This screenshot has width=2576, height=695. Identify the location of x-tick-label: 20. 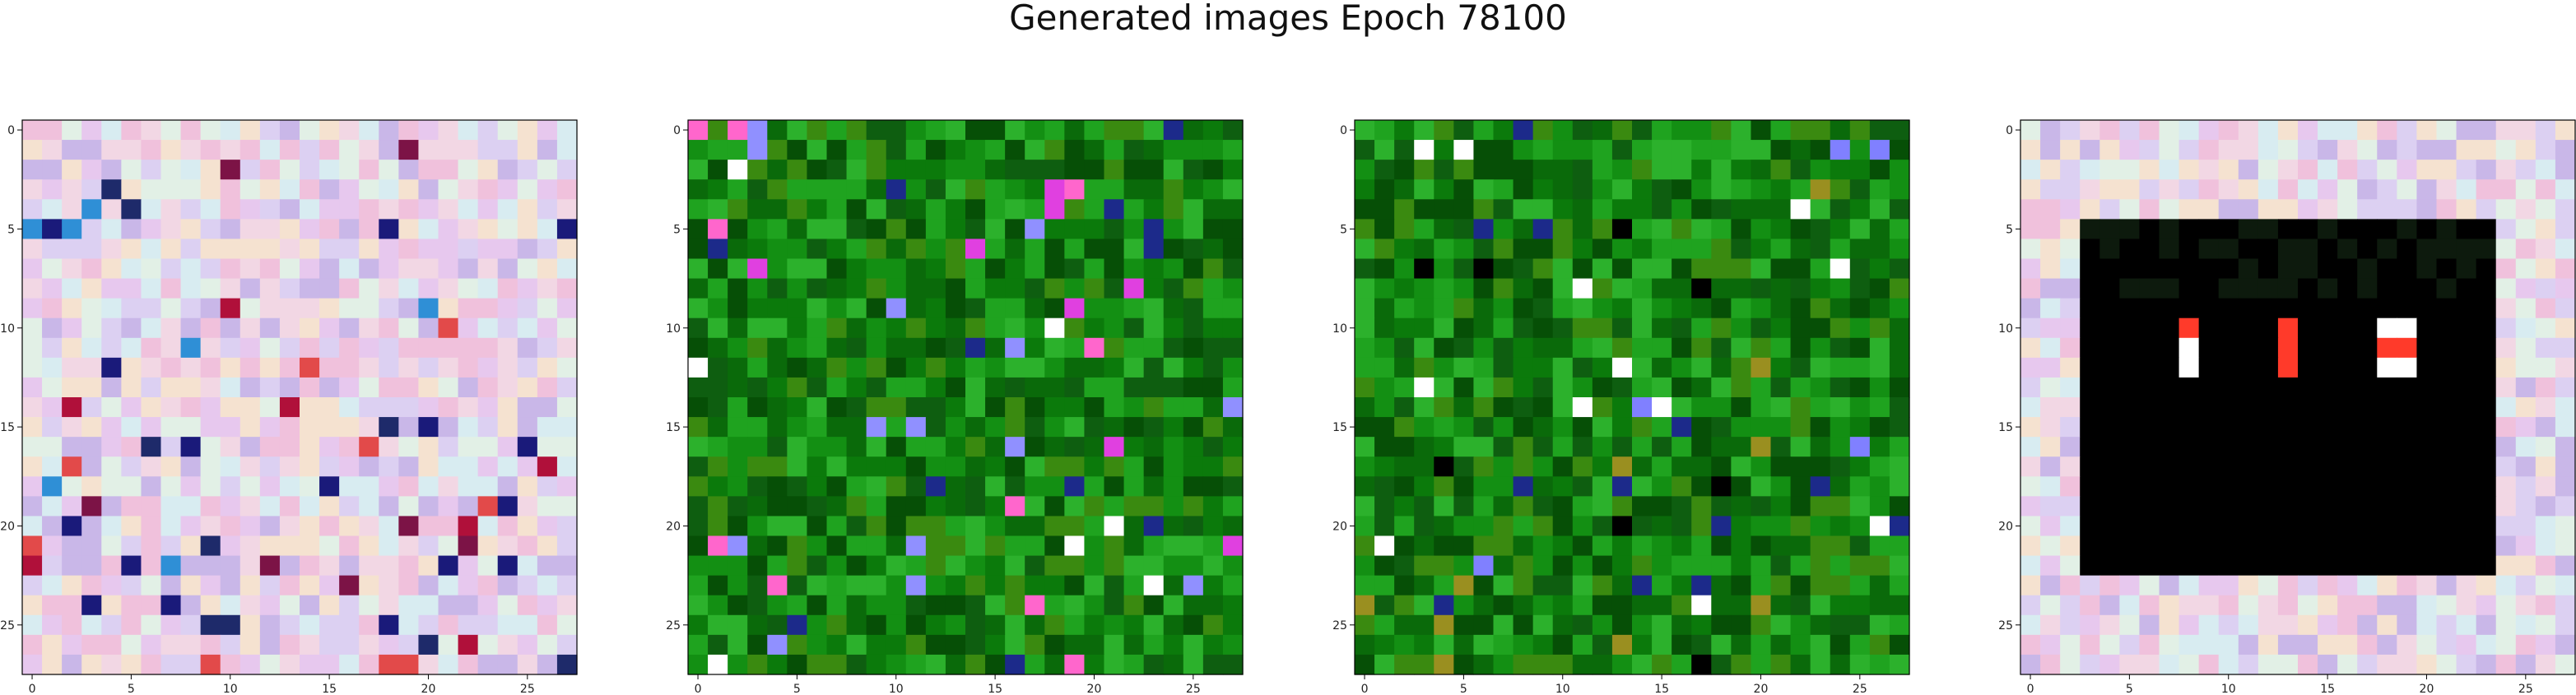
(428, 689).